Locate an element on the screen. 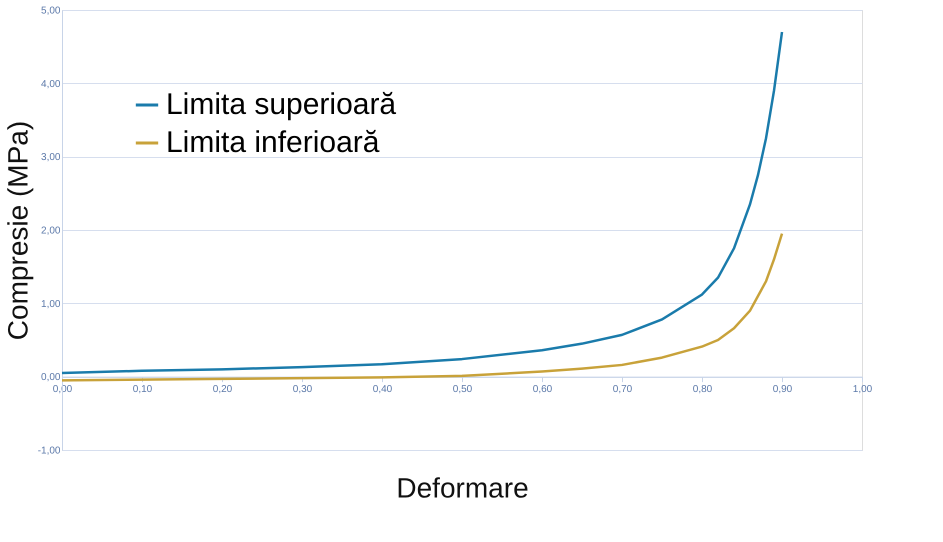  x-tick-label: 0,90 is located at coordinates (782, 390).